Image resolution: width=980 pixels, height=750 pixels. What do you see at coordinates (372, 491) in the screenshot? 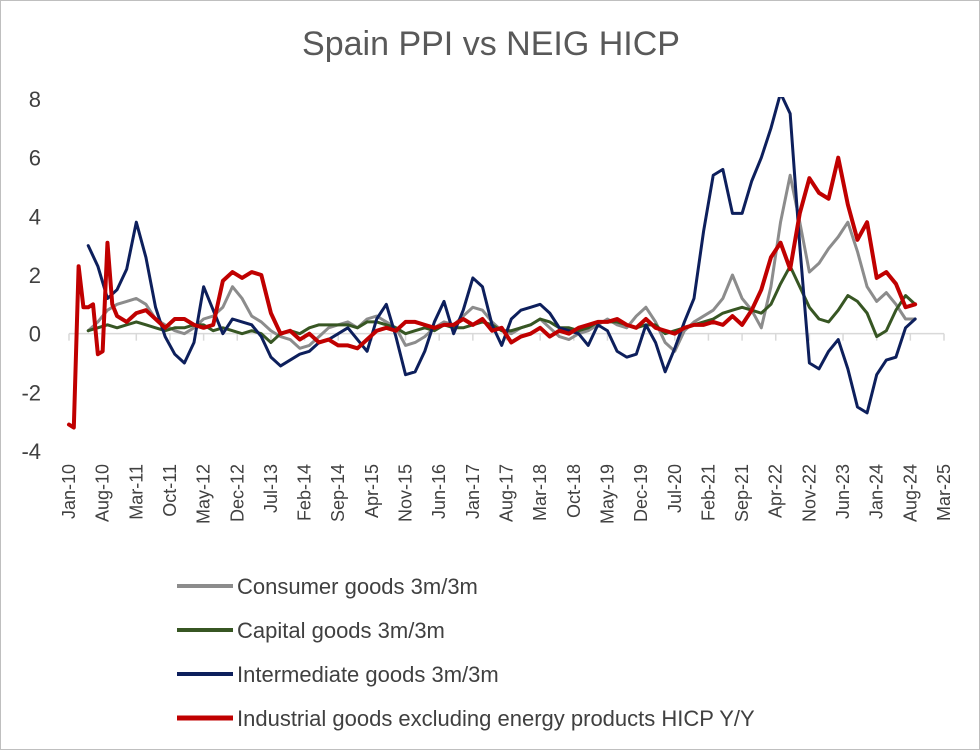
I see `x-tick-label: Apr-15` at bounding box center [372, 491].